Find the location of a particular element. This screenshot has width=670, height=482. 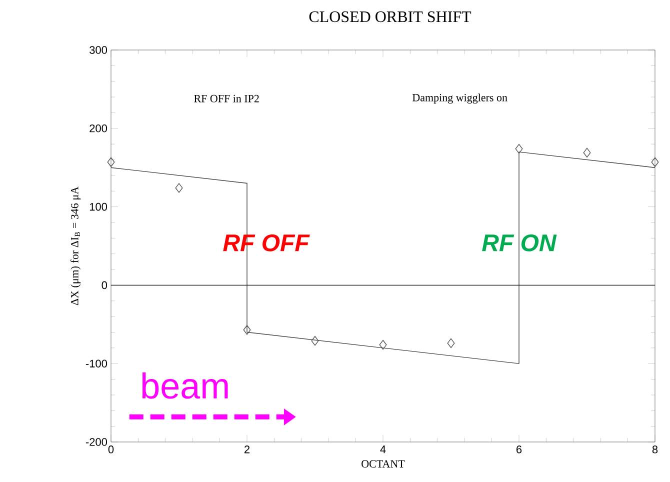

y-tick-label: 300 is located at coordinates (99, 50).